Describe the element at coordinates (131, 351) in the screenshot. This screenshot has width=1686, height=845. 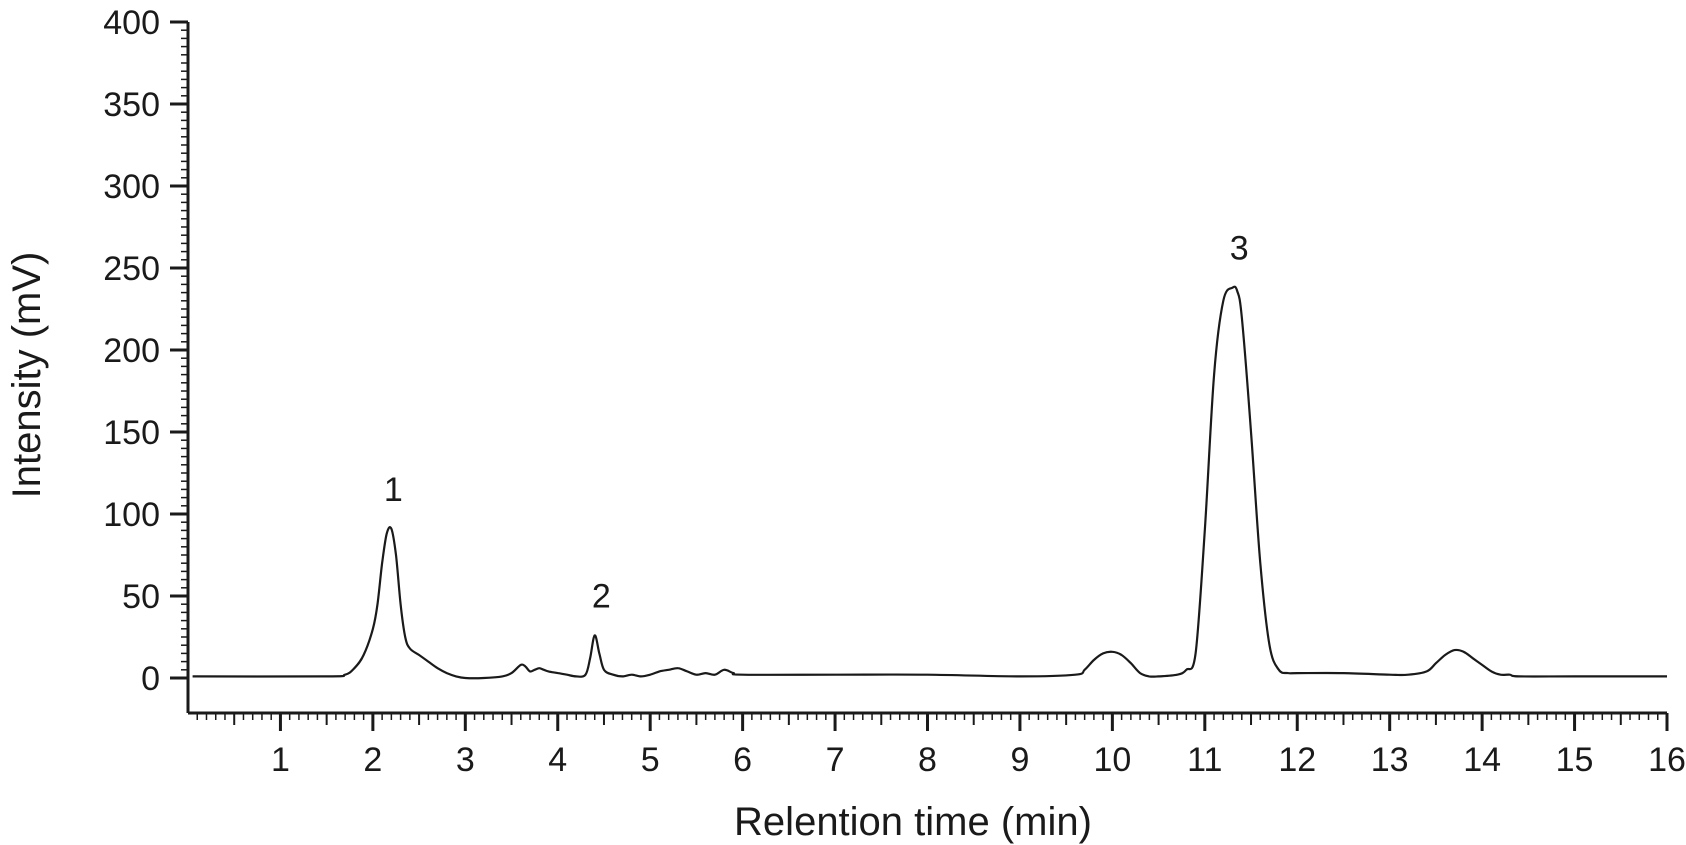
I see `y-tick-label: 200` at that location.